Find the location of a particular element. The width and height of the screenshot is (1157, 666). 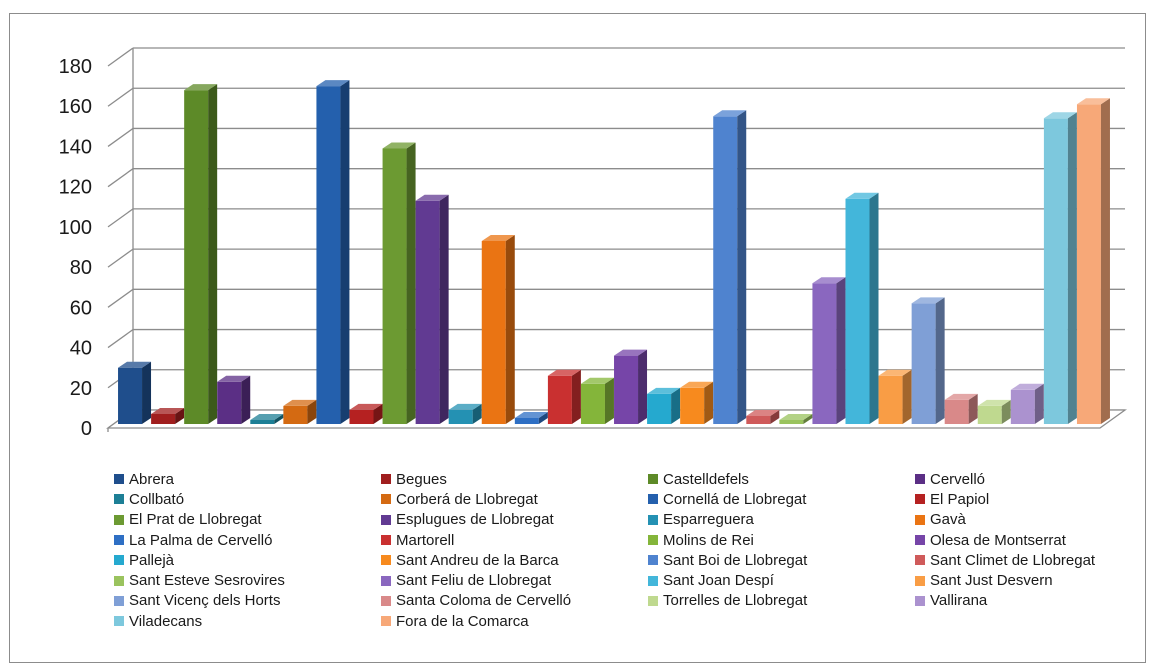

y-axis: 0 20 40 60 80 100 120 140 160 180 is located at coordinates (75, 248).